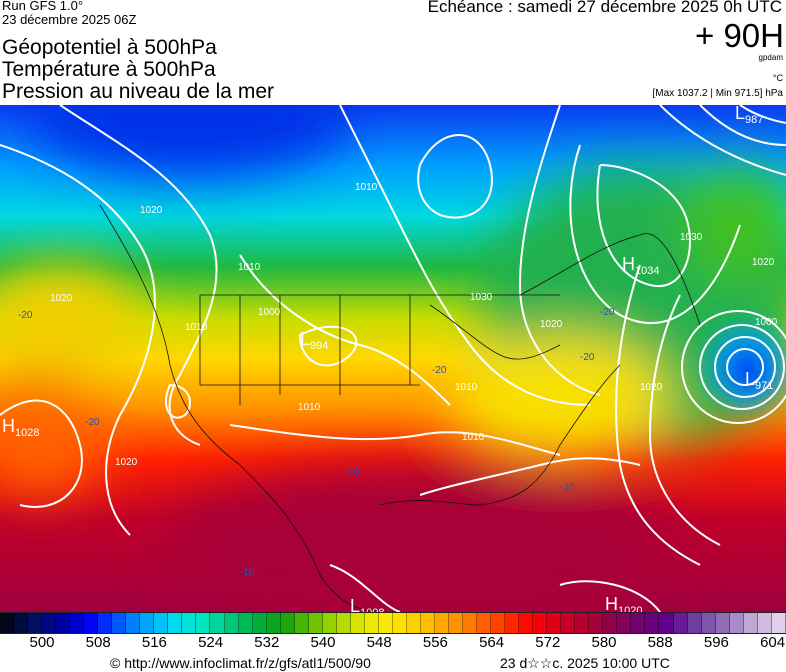 The image size is (786, 672). What do you see at coordinates (138, 91) in the screenshot?
I see `title-pressure: Pression au niveau de la mer` at bounding box center [138, 91].